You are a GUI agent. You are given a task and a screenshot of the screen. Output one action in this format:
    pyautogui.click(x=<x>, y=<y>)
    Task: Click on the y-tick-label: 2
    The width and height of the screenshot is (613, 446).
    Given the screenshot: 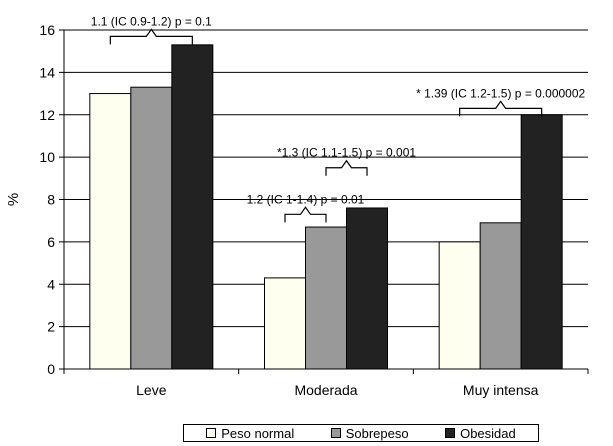 What is the action you would take?
    pyautogui.click(x=51, y=327)
    